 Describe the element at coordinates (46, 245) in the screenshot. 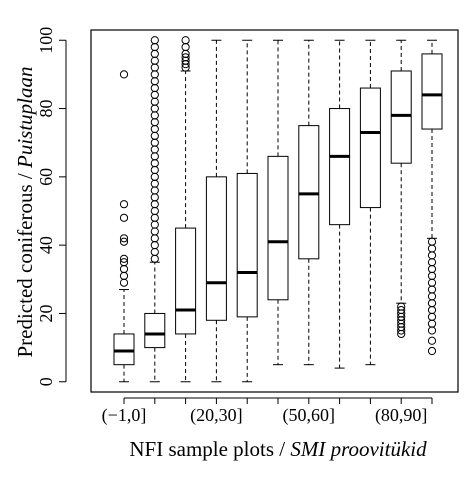

I see `y-tick-label: 40` at that location.